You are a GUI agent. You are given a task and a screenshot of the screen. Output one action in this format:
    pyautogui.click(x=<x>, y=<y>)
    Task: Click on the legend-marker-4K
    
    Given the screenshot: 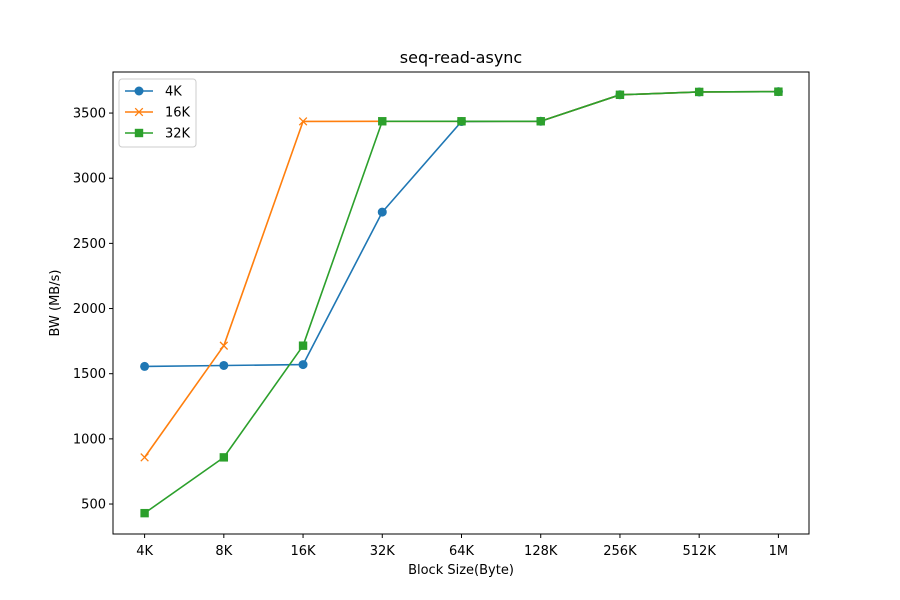 What is the action you would take?
    pyautogui.click(x=139, y=91)
    